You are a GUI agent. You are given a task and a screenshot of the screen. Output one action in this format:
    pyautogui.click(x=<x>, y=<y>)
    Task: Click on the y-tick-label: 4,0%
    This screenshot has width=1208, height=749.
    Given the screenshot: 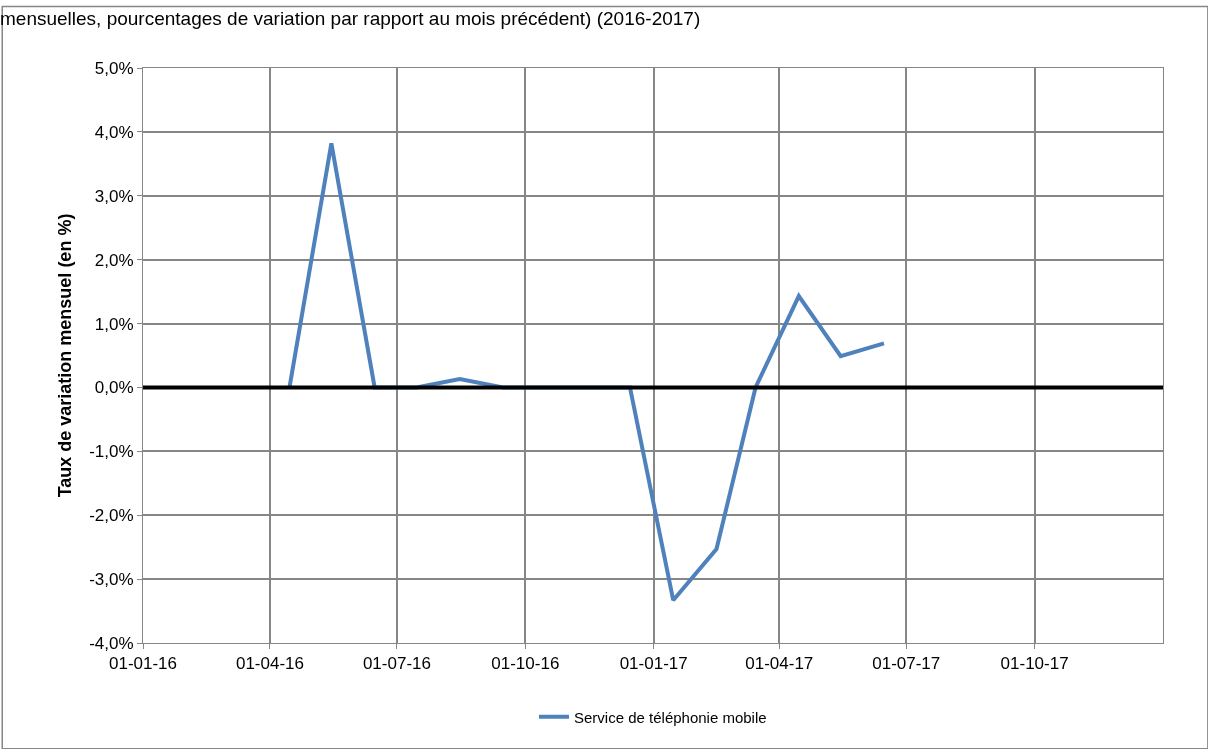 What is the action you would take?
    pyautogui.click(x=114, y=132)
    